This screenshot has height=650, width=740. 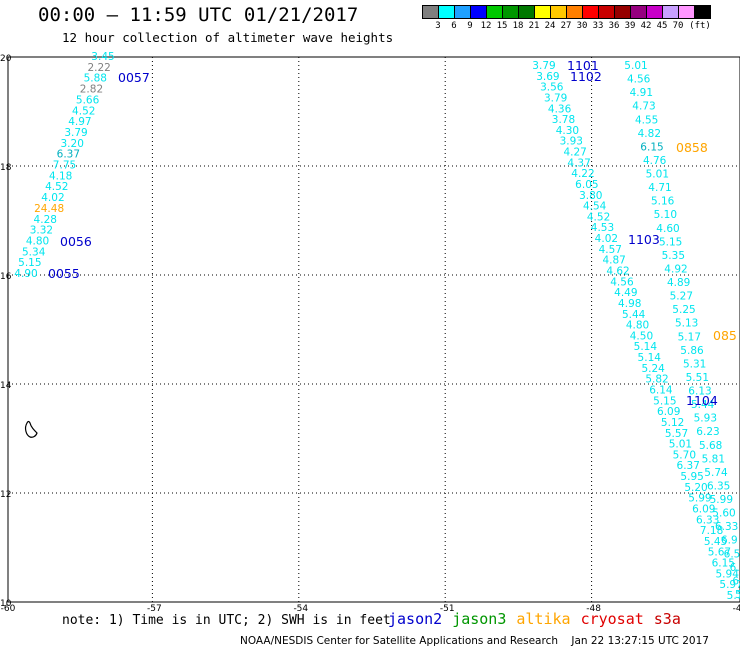 What do you see at coordinates (614, 26) in the screenshot?
I see `legend-label: 36` at bounding box center [614, 26].